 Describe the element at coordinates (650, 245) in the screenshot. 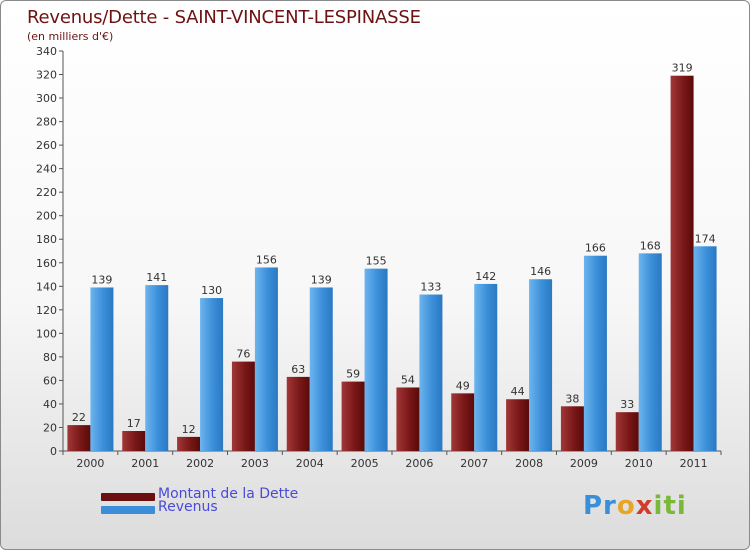

I see `data-label: 168` at that location.